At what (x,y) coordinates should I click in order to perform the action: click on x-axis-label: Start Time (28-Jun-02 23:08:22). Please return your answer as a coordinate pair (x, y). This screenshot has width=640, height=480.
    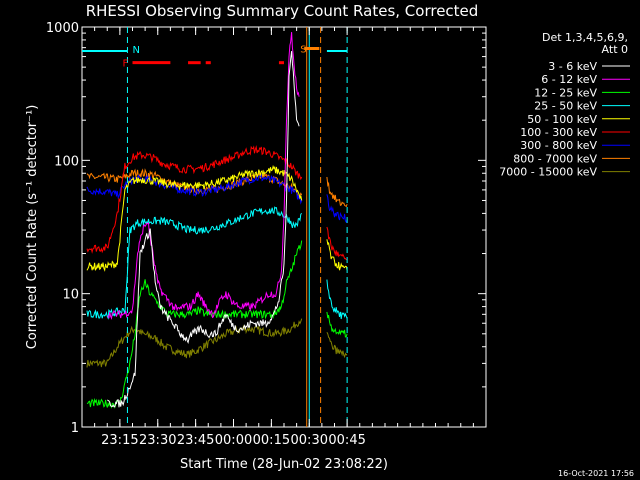
    Looking at the image, I should click on (284, 464).